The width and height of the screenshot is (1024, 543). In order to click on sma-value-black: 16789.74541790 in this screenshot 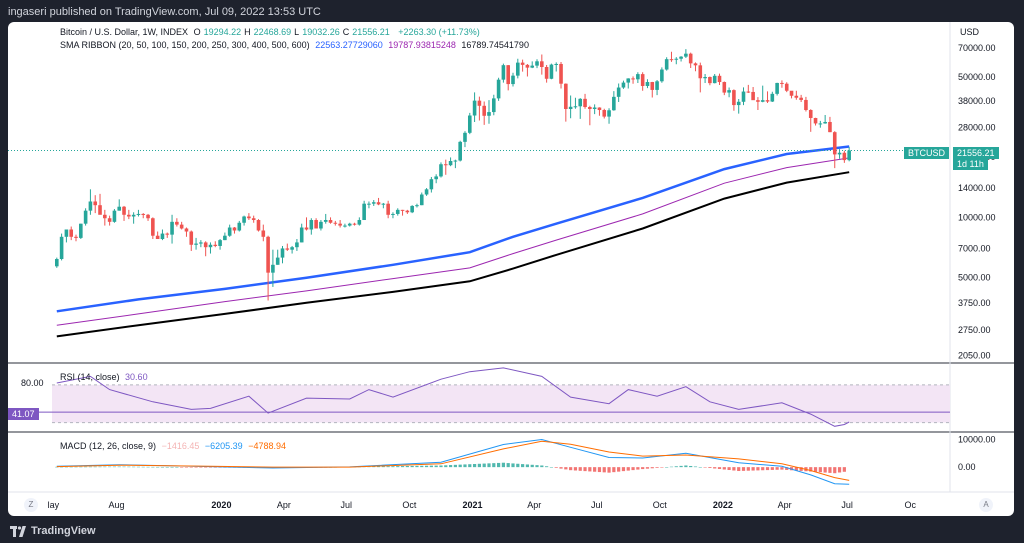, I will do `click(495, 45)`.